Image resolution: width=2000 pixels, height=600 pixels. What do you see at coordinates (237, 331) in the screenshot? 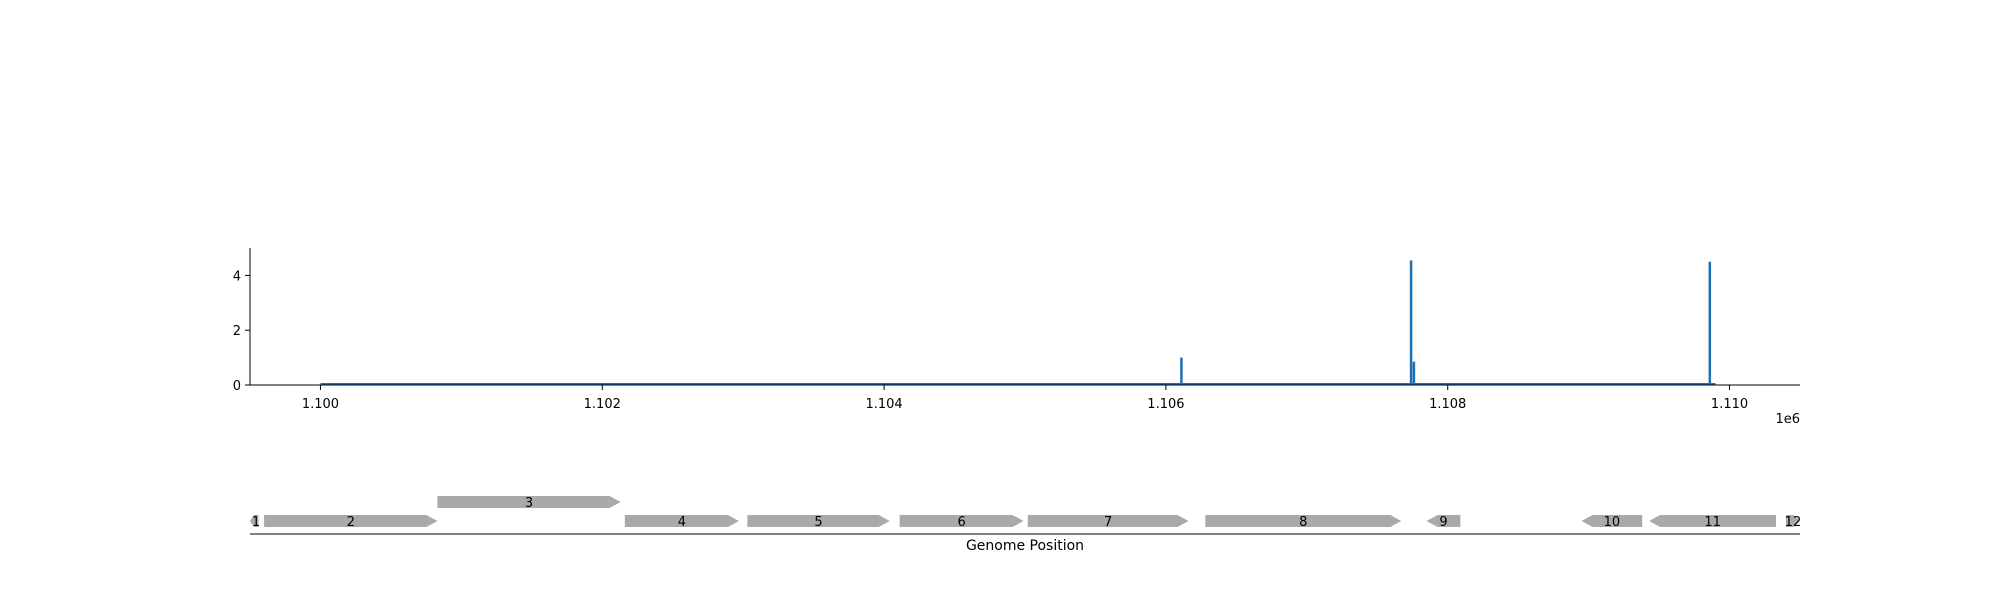
I see `y-tick-label: 2` at bounding box center [237, 331].